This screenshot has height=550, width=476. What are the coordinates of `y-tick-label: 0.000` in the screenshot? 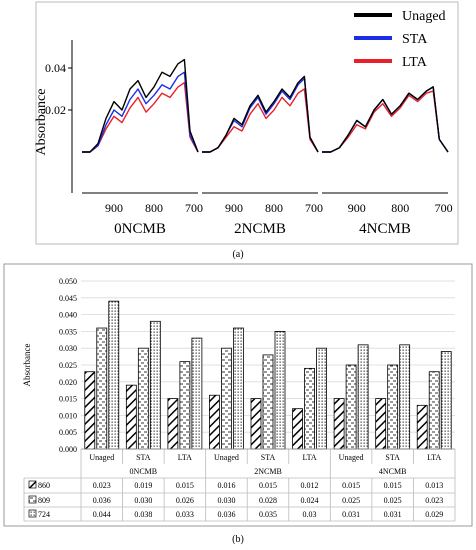 It's located at (68, 449).